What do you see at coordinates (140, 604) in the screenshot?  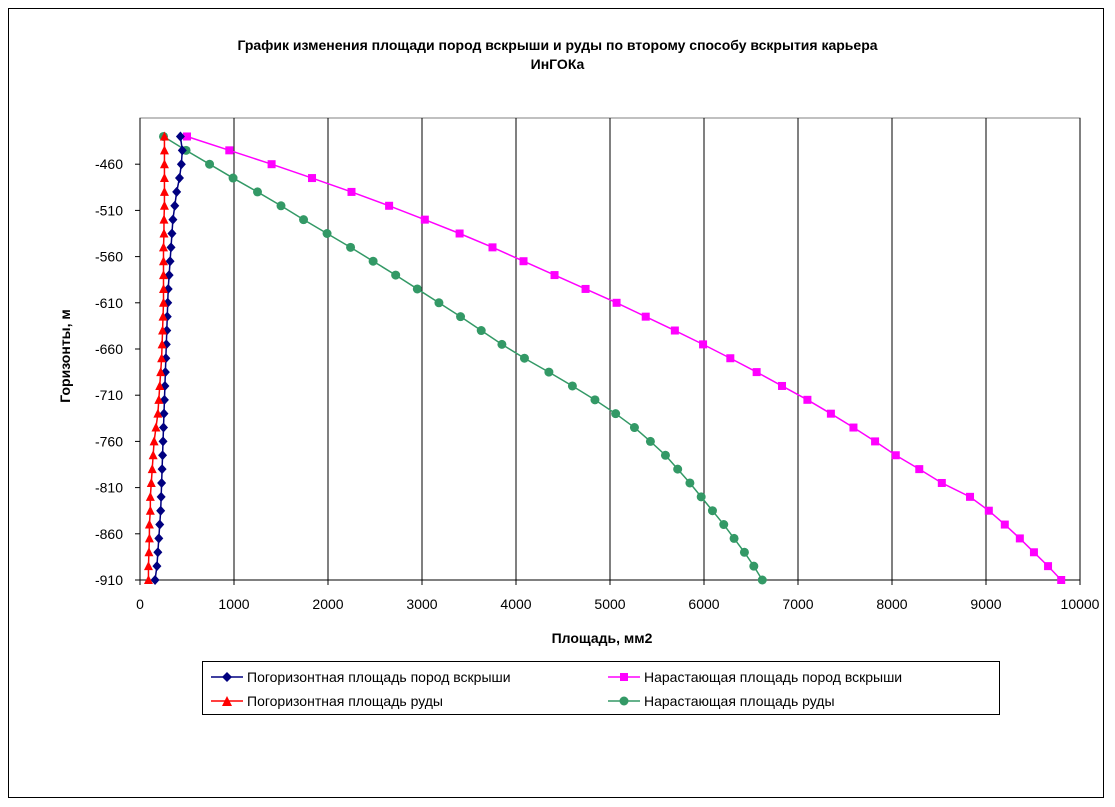 I see `x-tick-label: 0` at bounding box center [140, 604].